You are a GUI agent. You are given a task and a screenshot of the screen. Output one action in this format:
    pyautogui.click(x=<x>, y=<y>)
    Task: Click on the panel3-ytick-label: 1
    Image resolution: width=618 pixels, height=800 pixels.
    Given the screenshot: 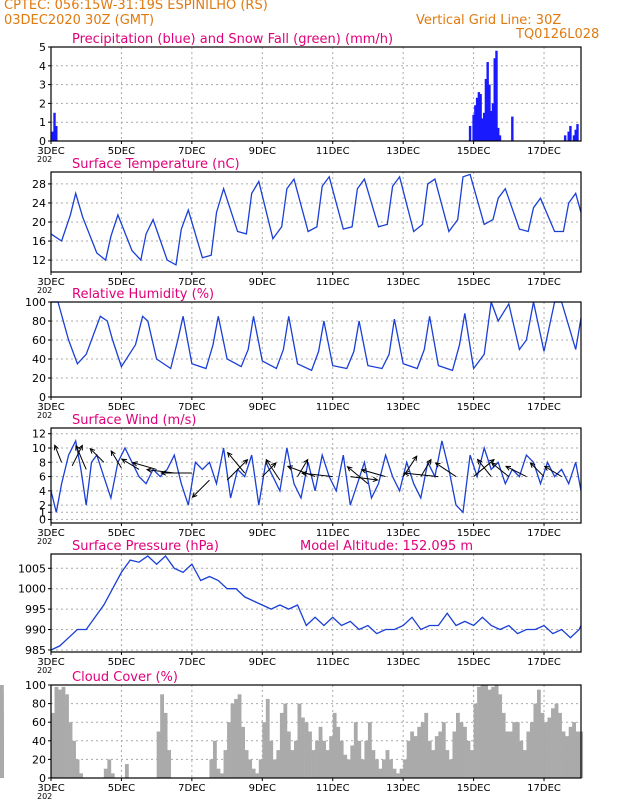 What is the action you would take?
    pyautogui.click(x=42, y=512)
    